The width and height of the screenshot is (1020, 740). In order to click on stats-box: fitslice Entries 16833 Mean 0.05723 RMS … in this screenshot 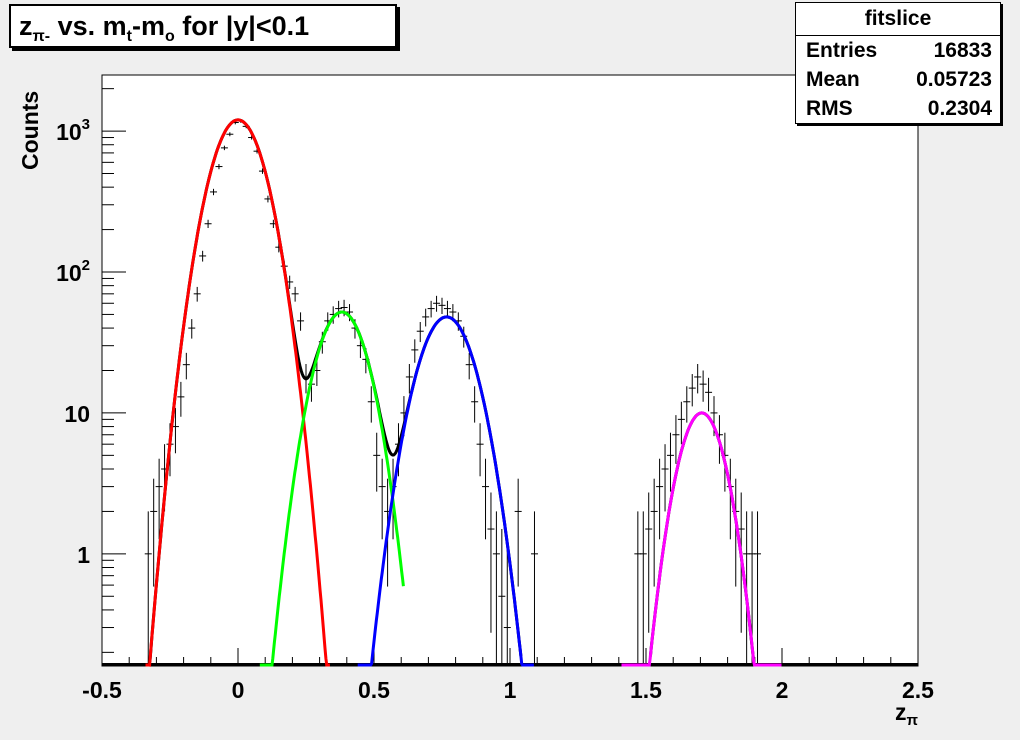, I will do `click(898, 63)`.